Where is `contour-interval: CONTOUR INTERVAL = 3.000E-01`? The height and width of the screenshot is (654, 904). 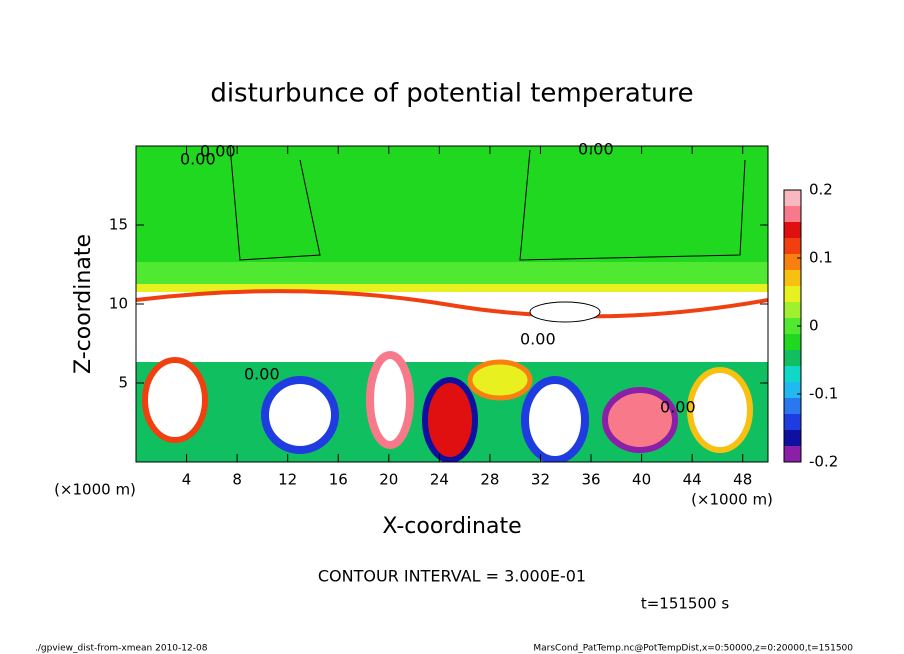
contour-interval: CONTOUR INTERVAL = 3.000E-01 is located at coordinates (452, 576).